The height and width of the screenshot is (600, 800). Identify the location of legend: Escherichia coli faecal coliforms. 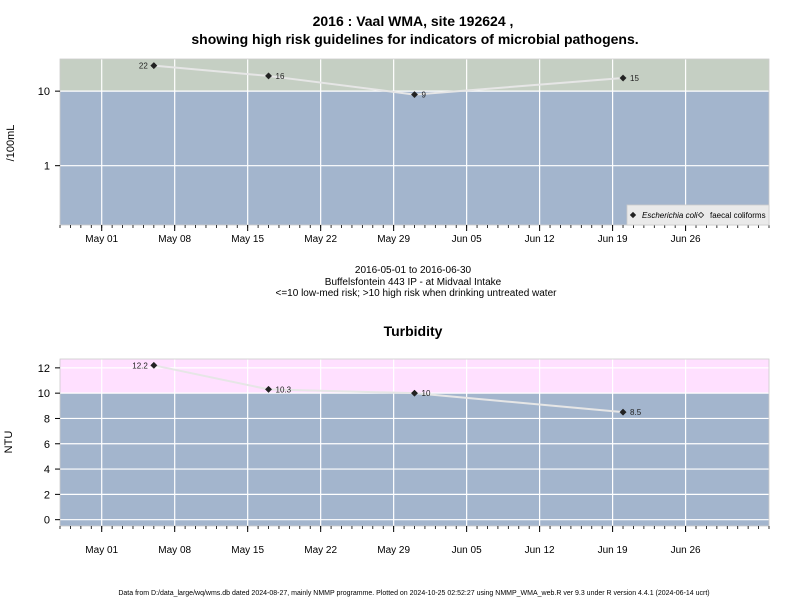
(698, 215).